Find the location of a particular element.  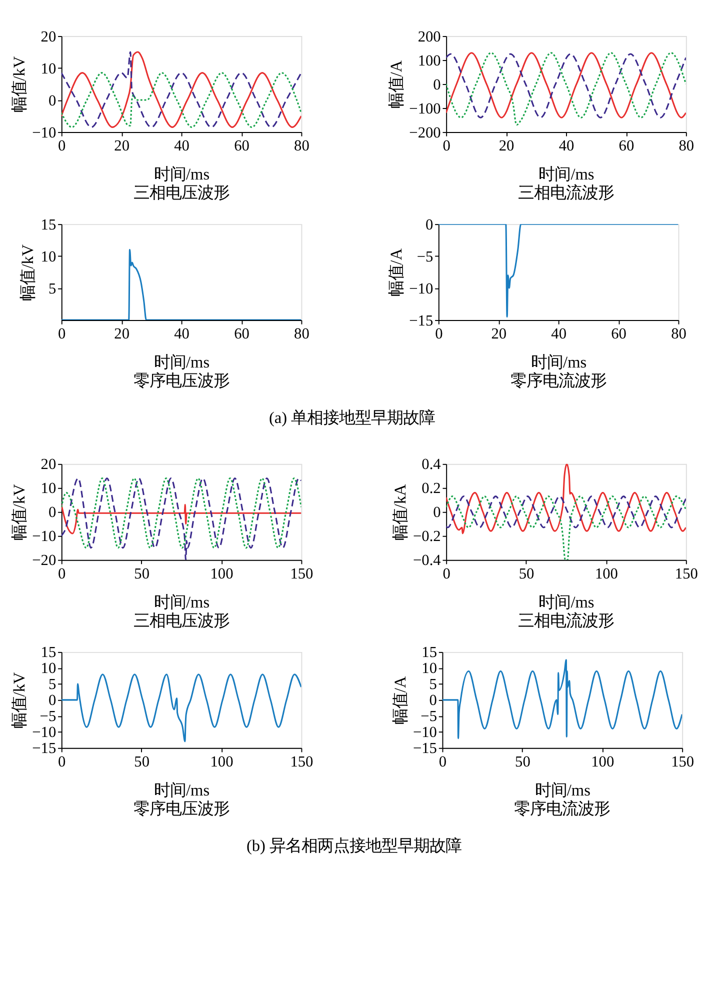

y-tick-label: 200 is located at coordinates (430, 37).